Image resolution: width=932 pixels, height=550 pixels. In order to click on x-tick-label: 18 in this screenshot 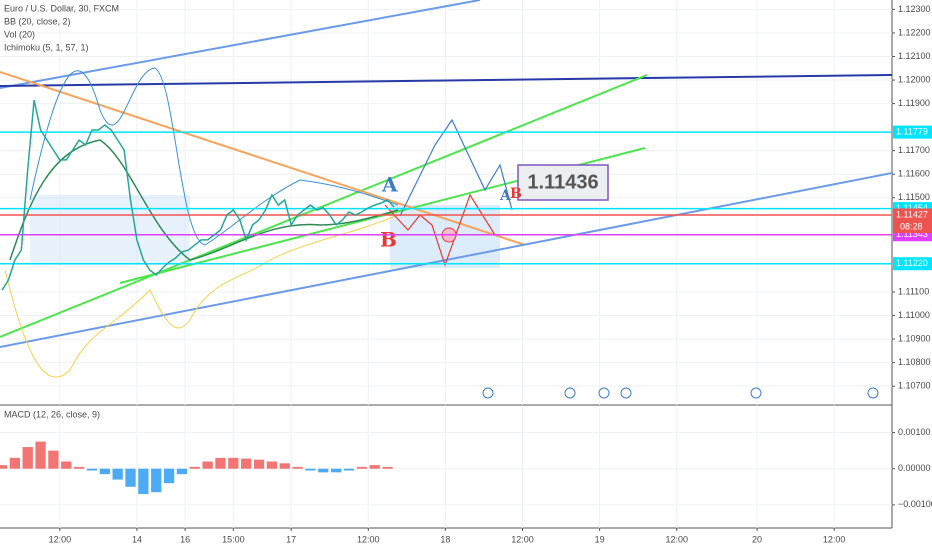, I will do `click(445, 539)`.